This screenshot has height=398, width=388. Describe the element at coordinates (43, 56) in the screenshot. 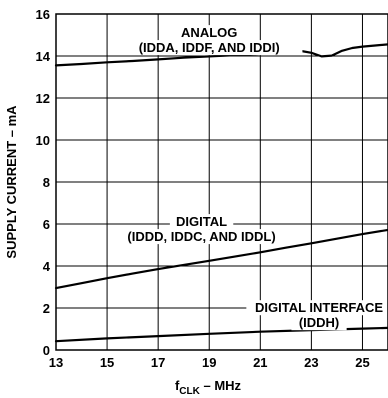

I see `y-tick-label-7: 14` at that location.